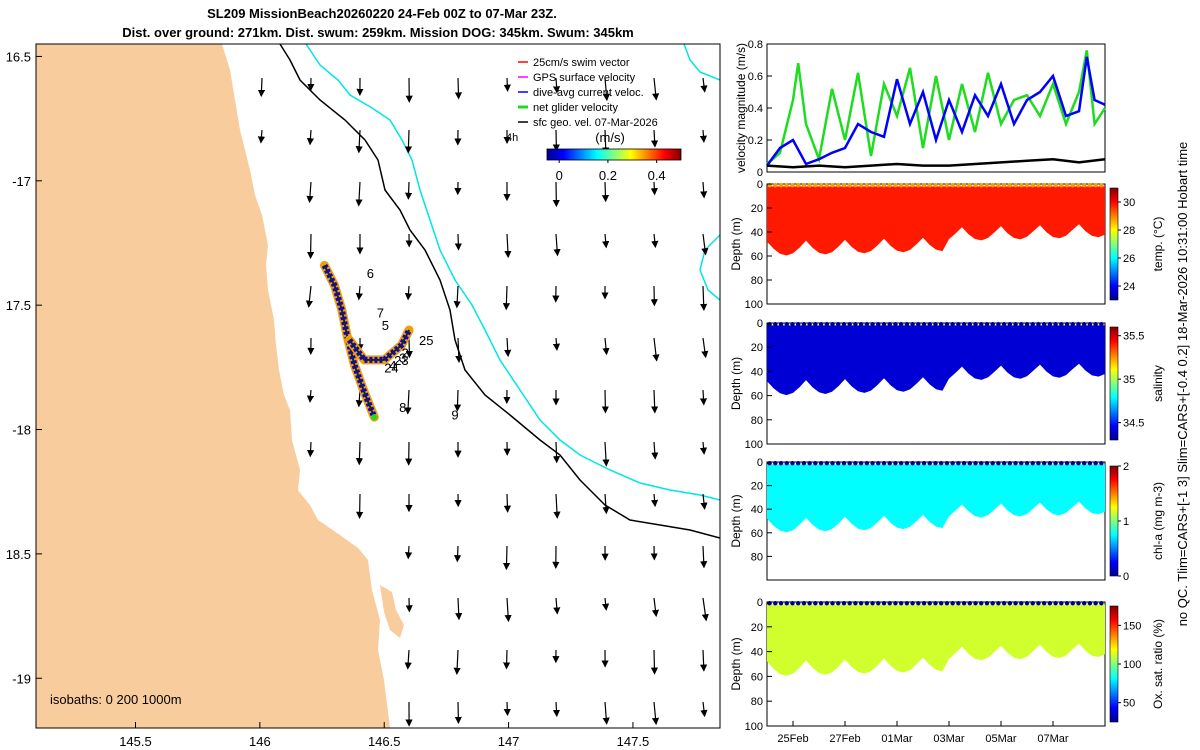 The width and height of the screenshot is (1200, 750). Describe the element at coordinates (1158, 244) in the screenshot. I see `profile-colorbar-label: temp. (°C)` at that location.